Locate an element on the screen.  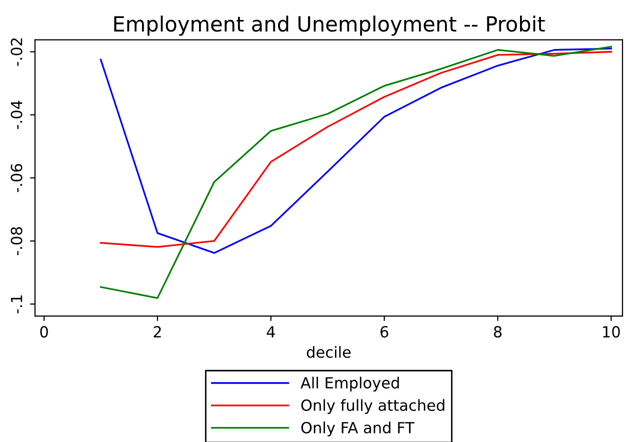
y-tick-label: -.1 is located at coordinates (16, 304).